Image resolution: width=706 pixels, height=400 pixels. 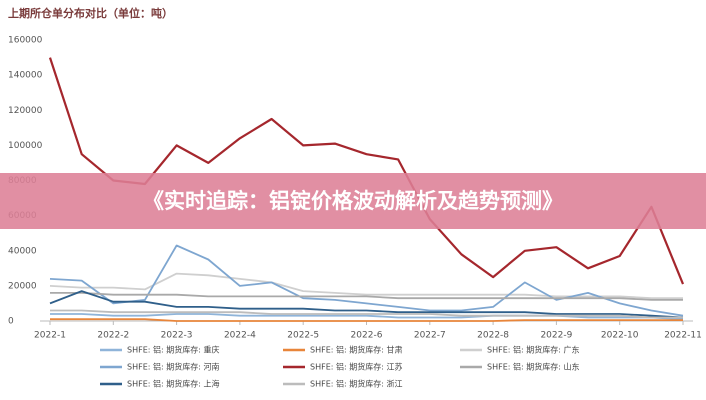 I want to click on x-tick-label: 2022-6, so click(x=367, y=336).